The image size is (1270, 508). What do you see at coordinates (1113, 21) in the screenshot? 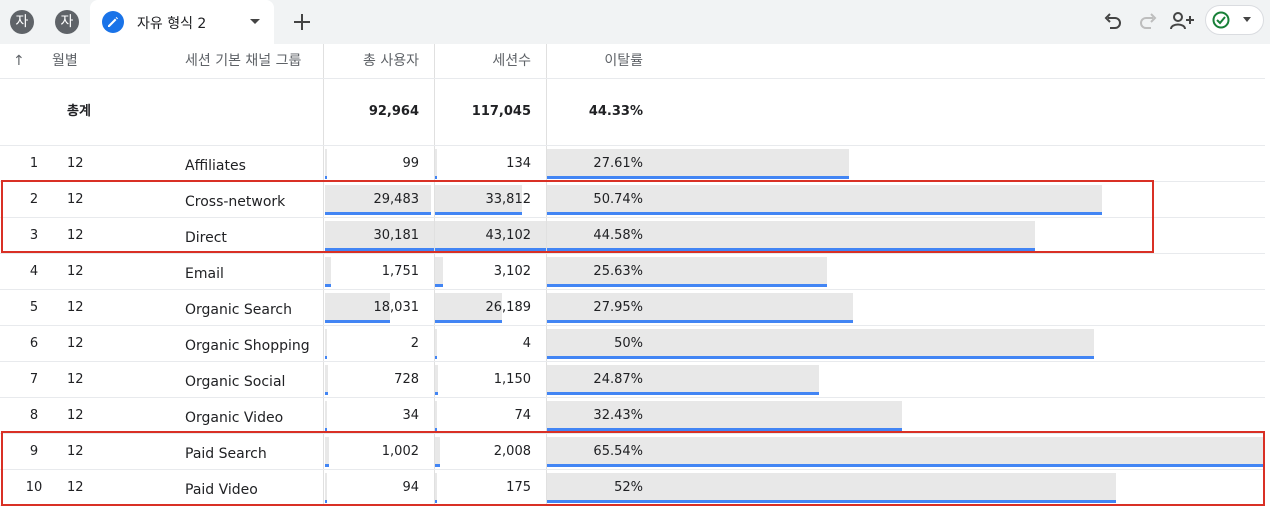
I see `undo-button` at bounding box center [1113, 21].